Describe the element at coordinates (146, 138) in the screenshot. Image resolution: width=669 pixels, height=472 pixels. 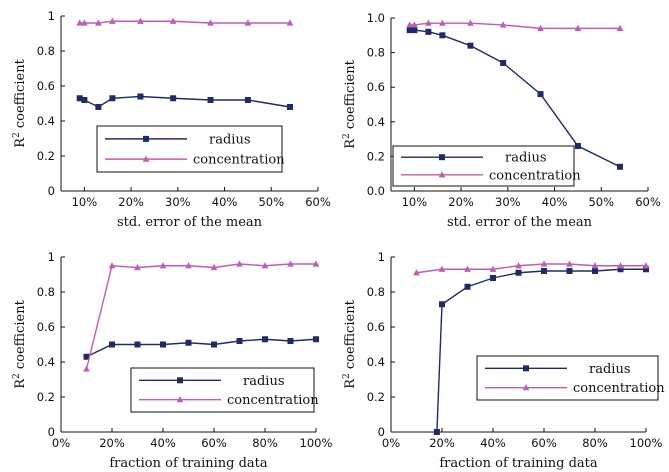
I see `legend-marker-radius` at that location.